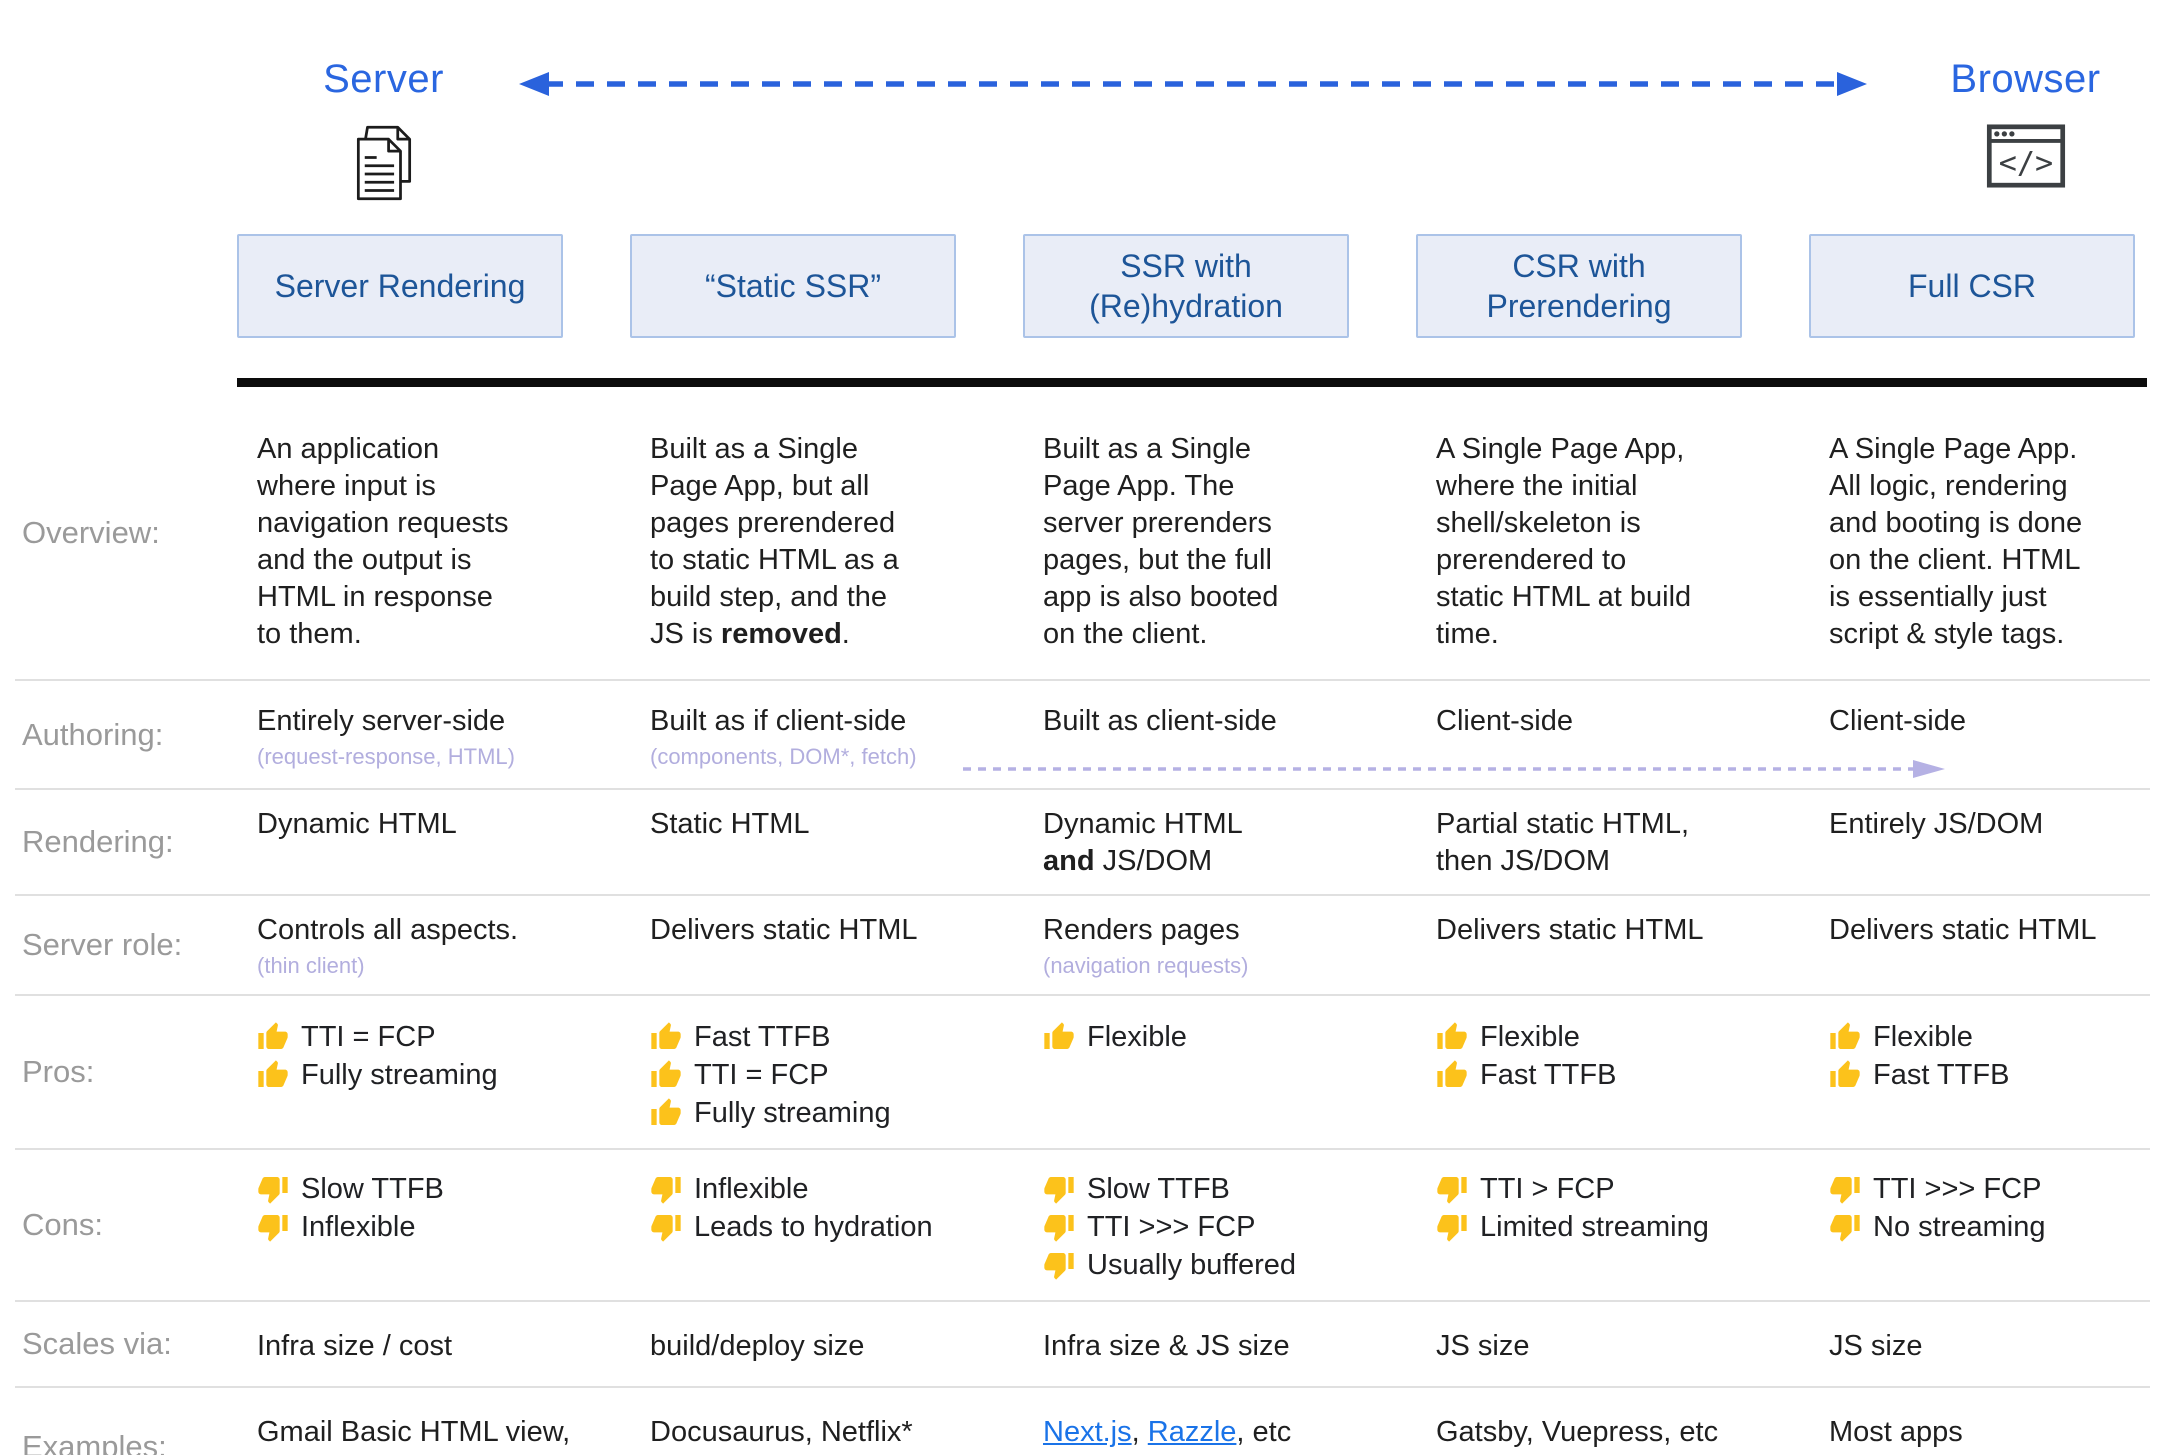  Describe the element at coordinates (1087, 1432) in the screenshot. I see `nextjs-link: Next.js` at that location.